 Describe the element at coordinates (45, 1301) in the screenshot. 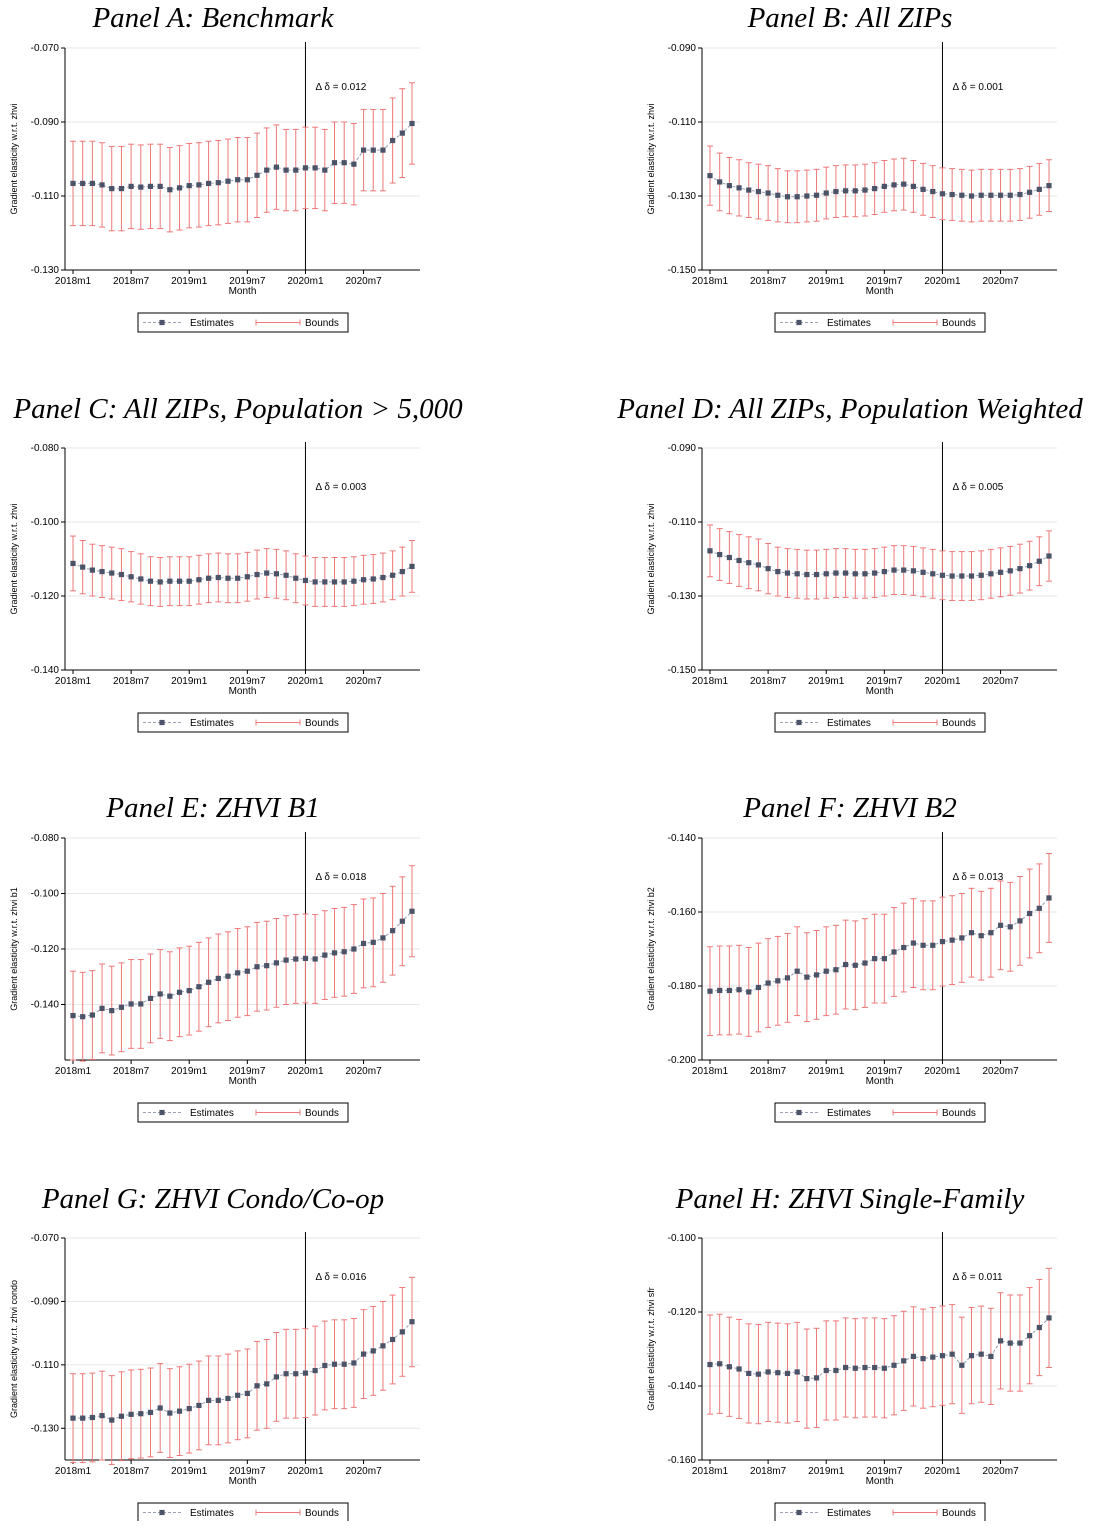

I see `y-tick-label: -0.090` at that location.